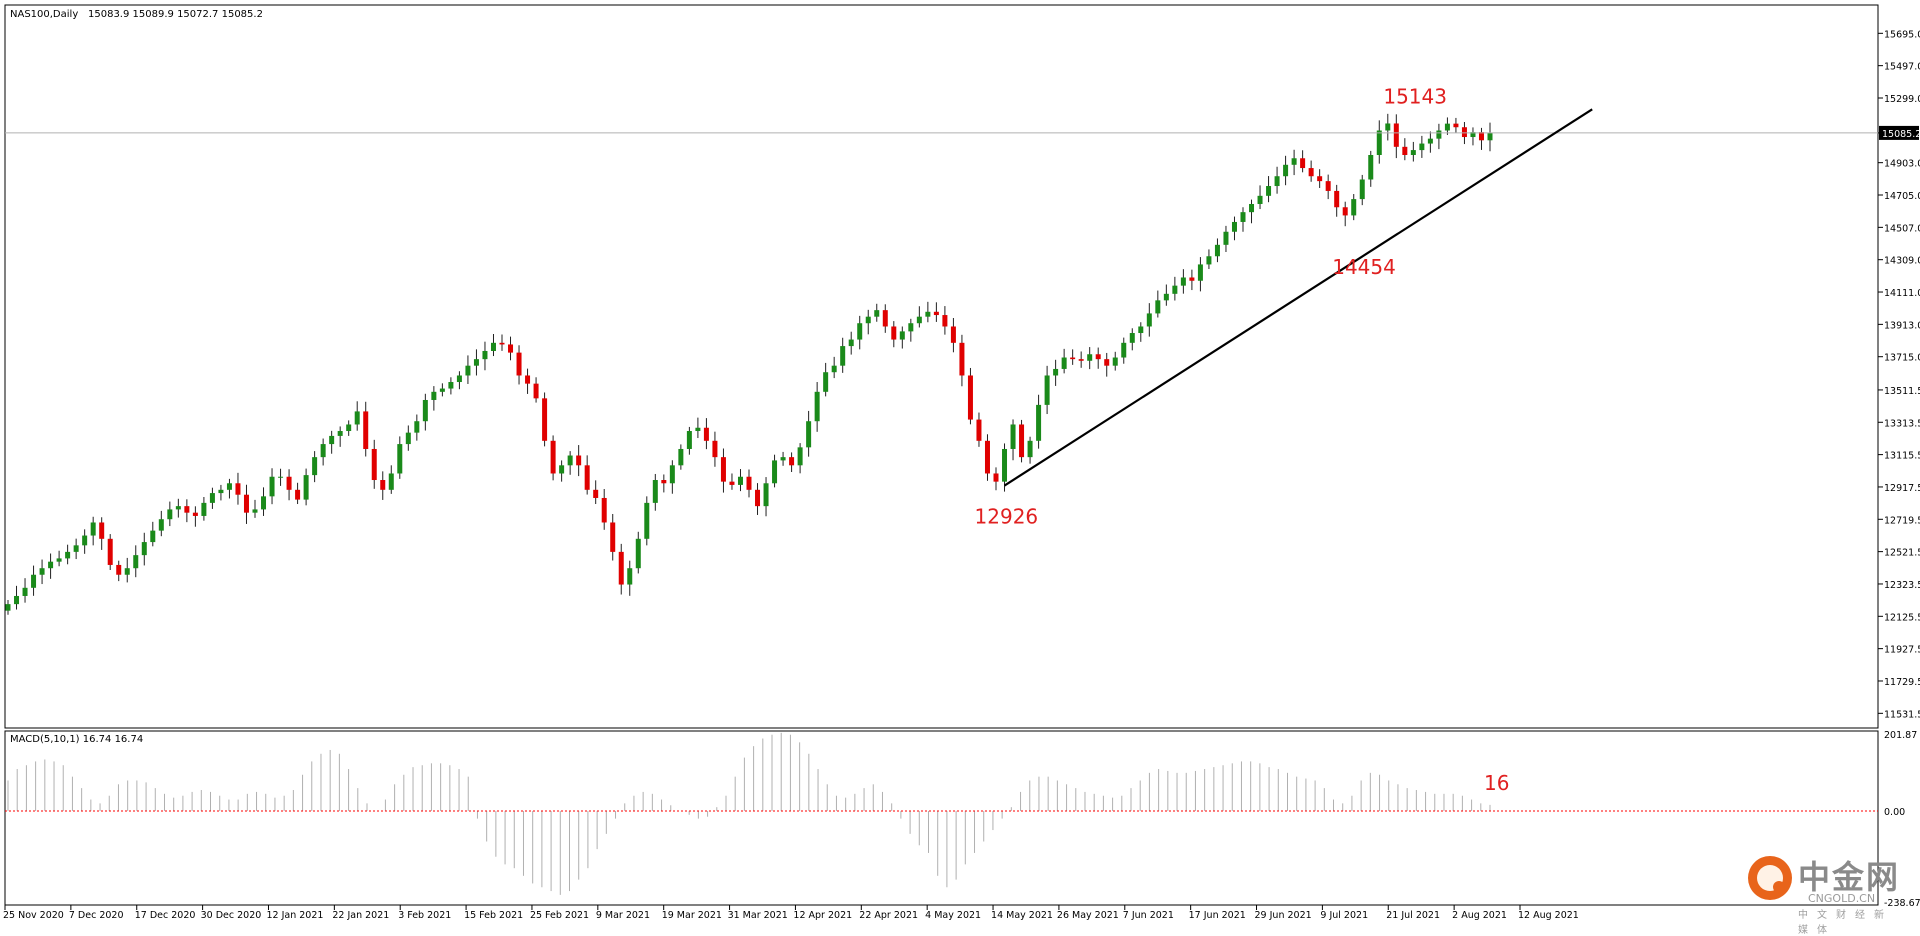  Describe the element at coordinates (1283, 915) in the screenshot. I see `time-tick-label: 29 Jun 2021` at that location.